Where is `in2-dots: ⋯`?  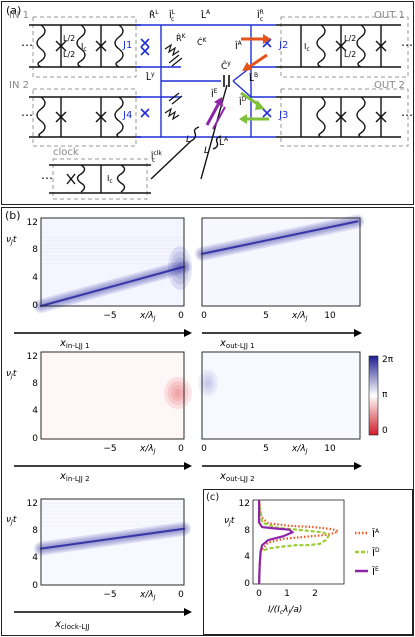
in2-dots: ⋯ is located at coordinates (27, 115).